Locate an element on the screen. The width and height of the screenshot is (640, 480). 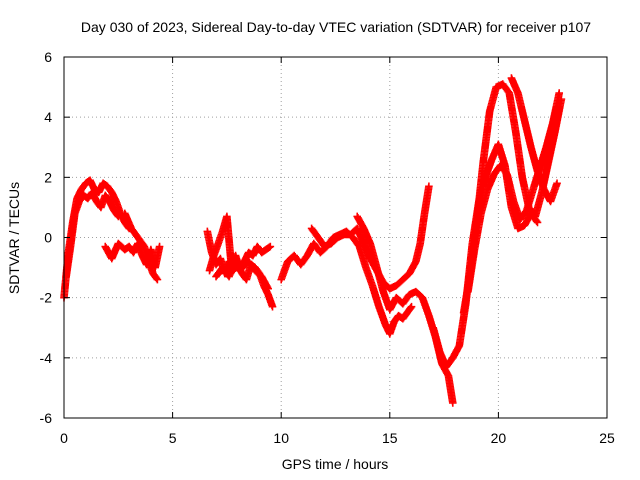
y-tick-label: 0 is located at coordinates (48, 238).